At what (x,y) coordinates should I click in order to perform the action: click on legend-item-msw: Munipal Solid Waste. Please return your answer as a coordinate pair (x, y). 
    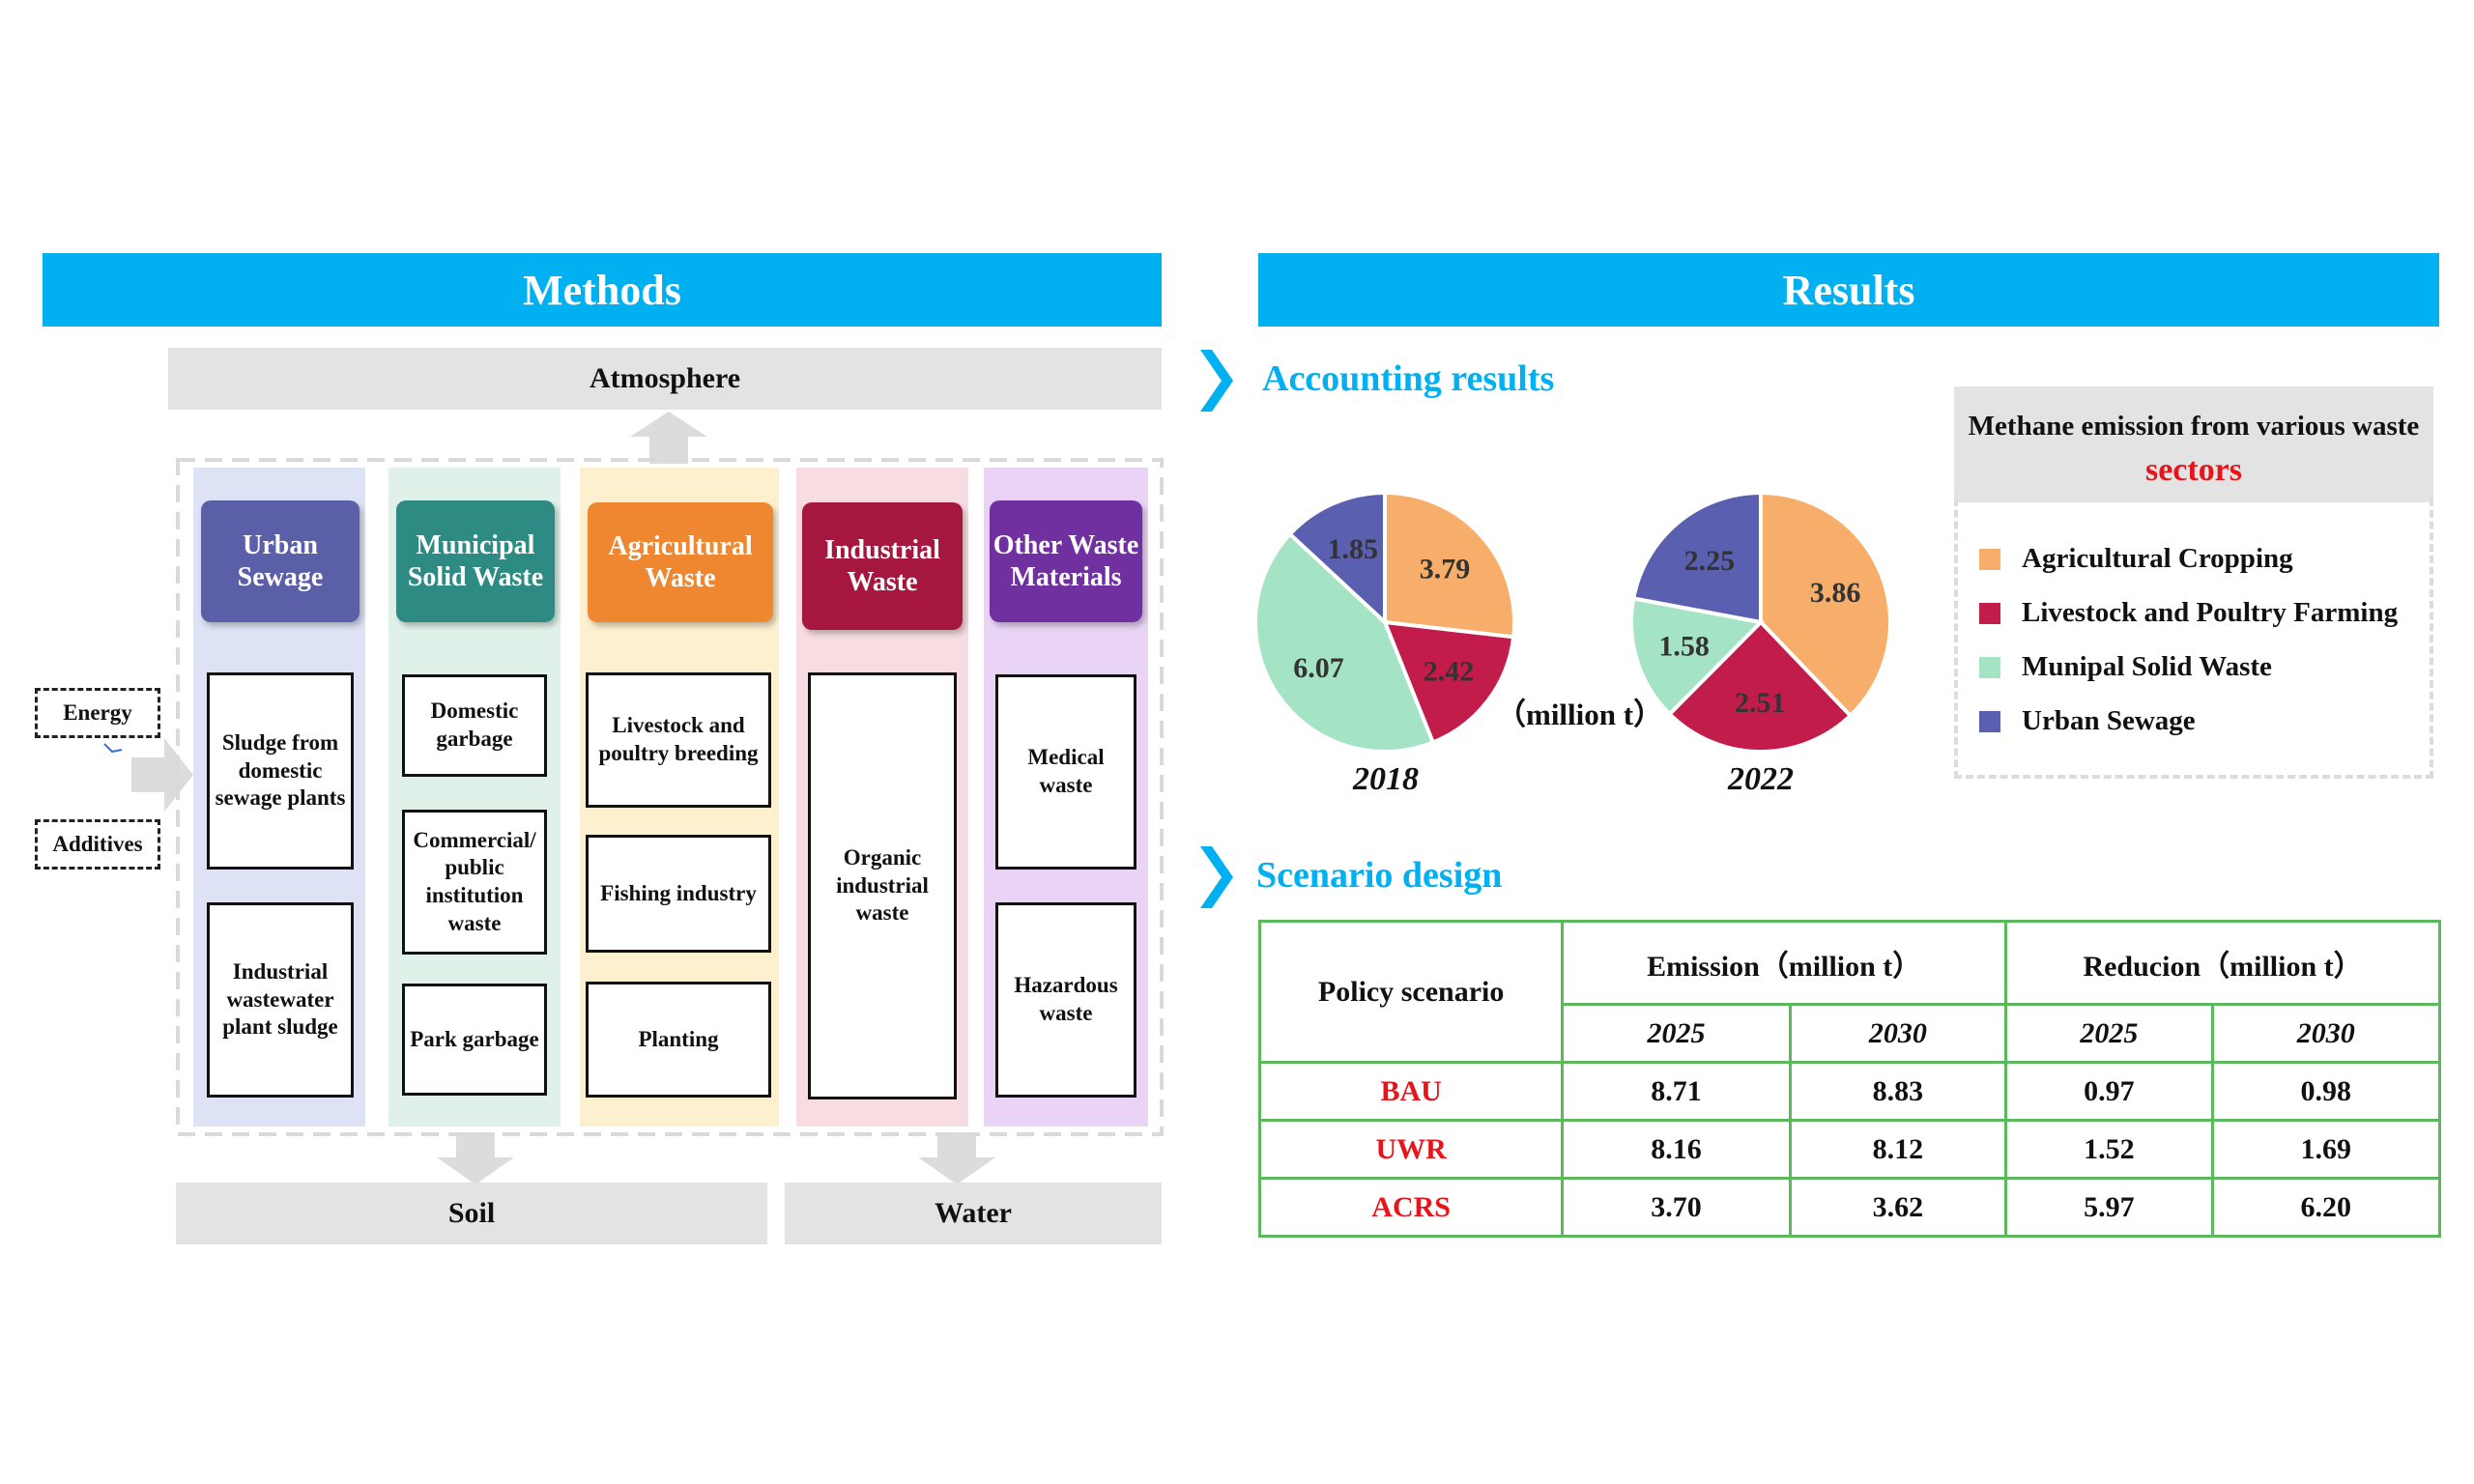
    Looking at the image, I should click on (2126, 667).